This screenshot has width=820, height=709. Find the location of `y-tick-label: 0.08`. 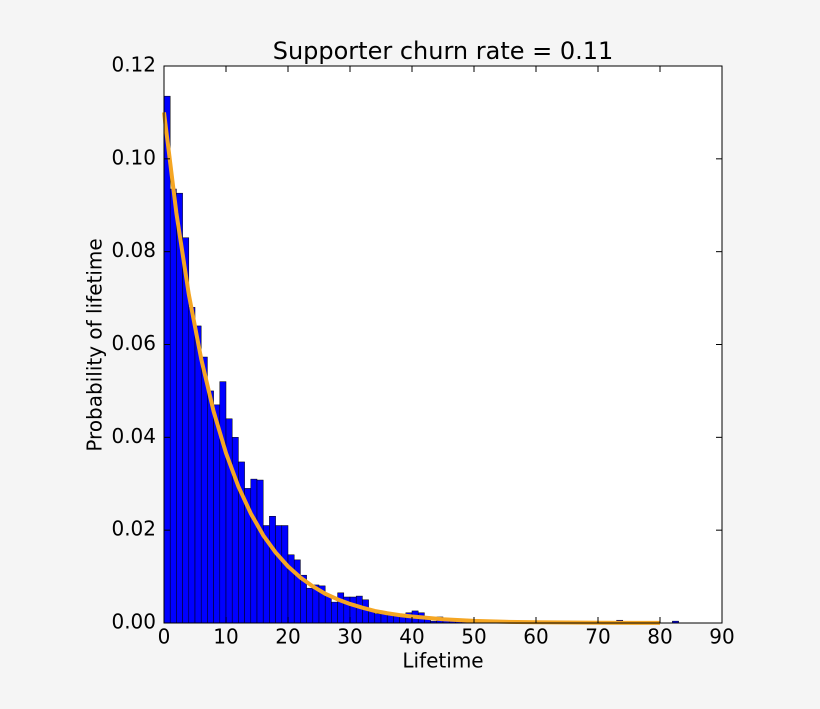

y-tick-label: 0.08 is located at coordinates (133, 250).